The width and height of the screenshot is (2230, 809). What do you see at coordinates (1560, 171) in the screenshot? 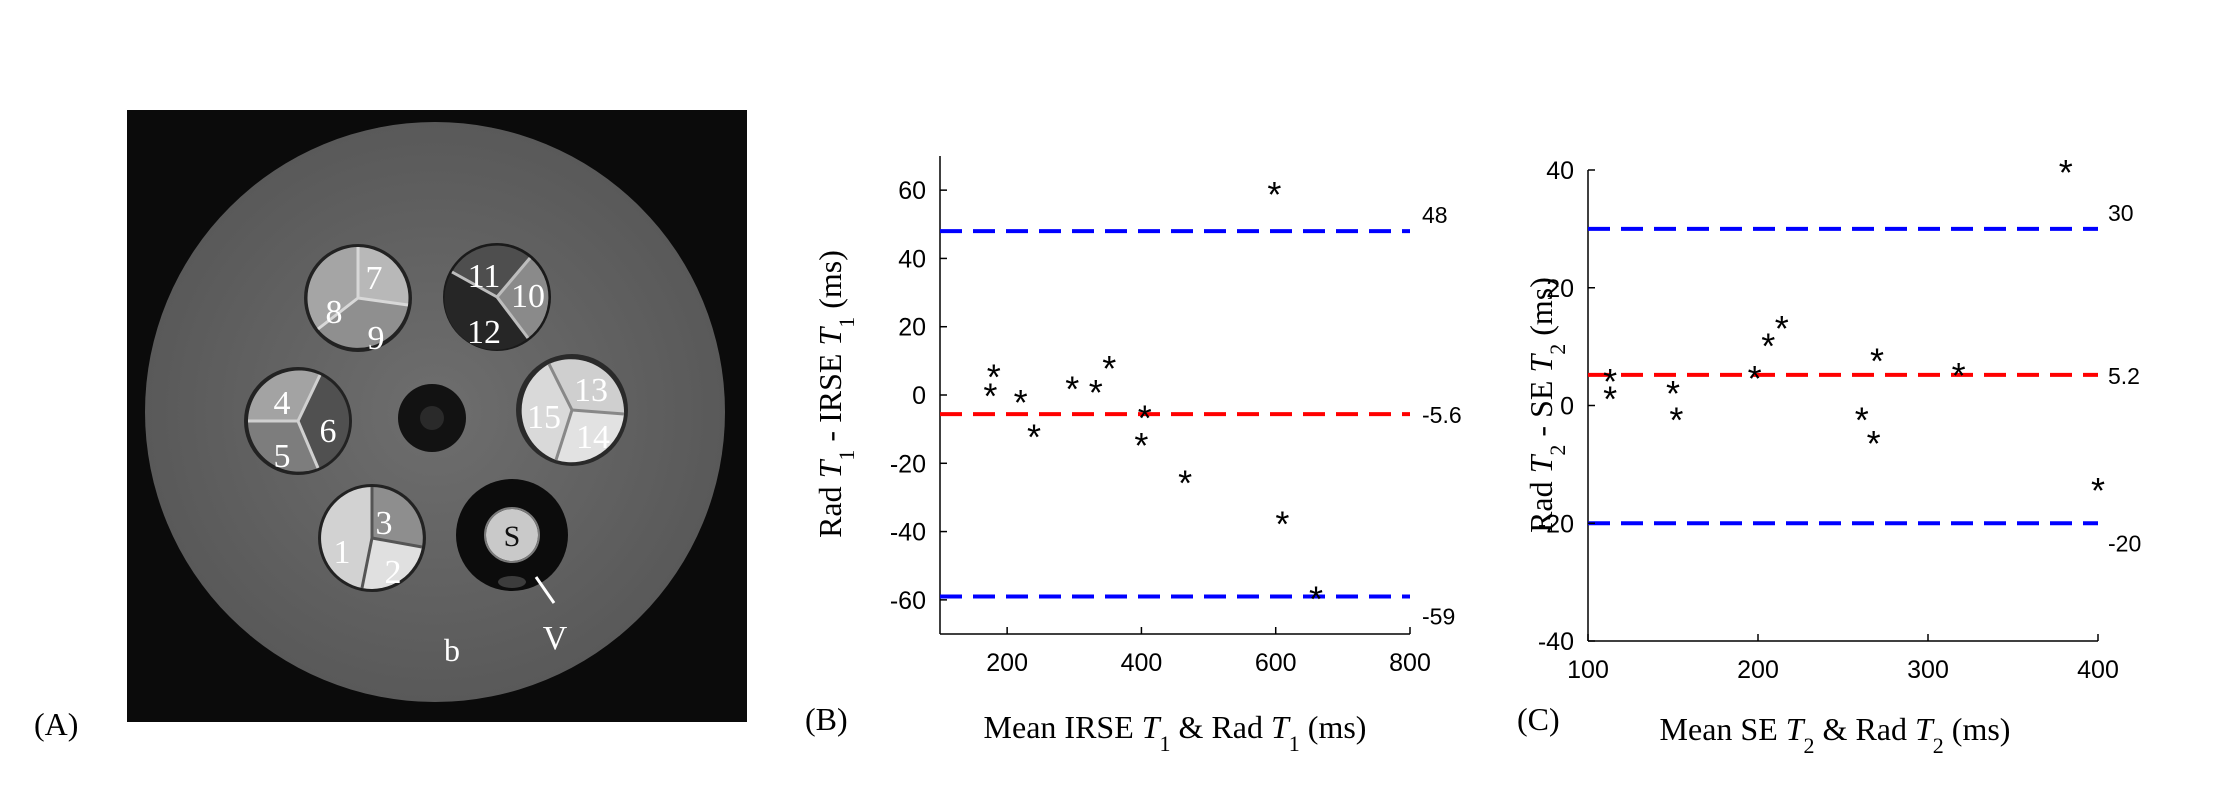
I see `chart-c-ytick-label: 40` at bounding box center [1560, 171].